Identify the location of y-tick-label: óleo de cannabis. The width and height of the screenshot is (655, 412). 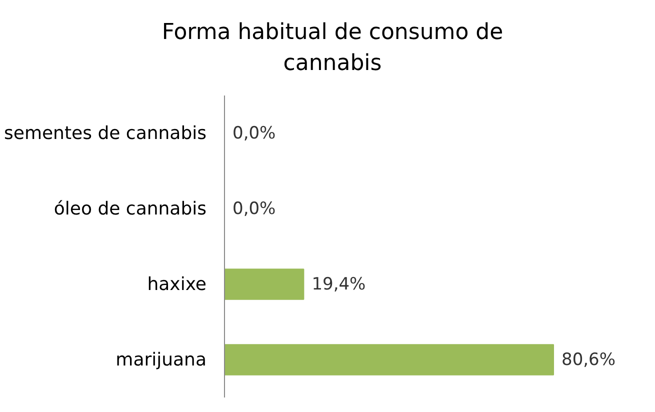
(130, 209).